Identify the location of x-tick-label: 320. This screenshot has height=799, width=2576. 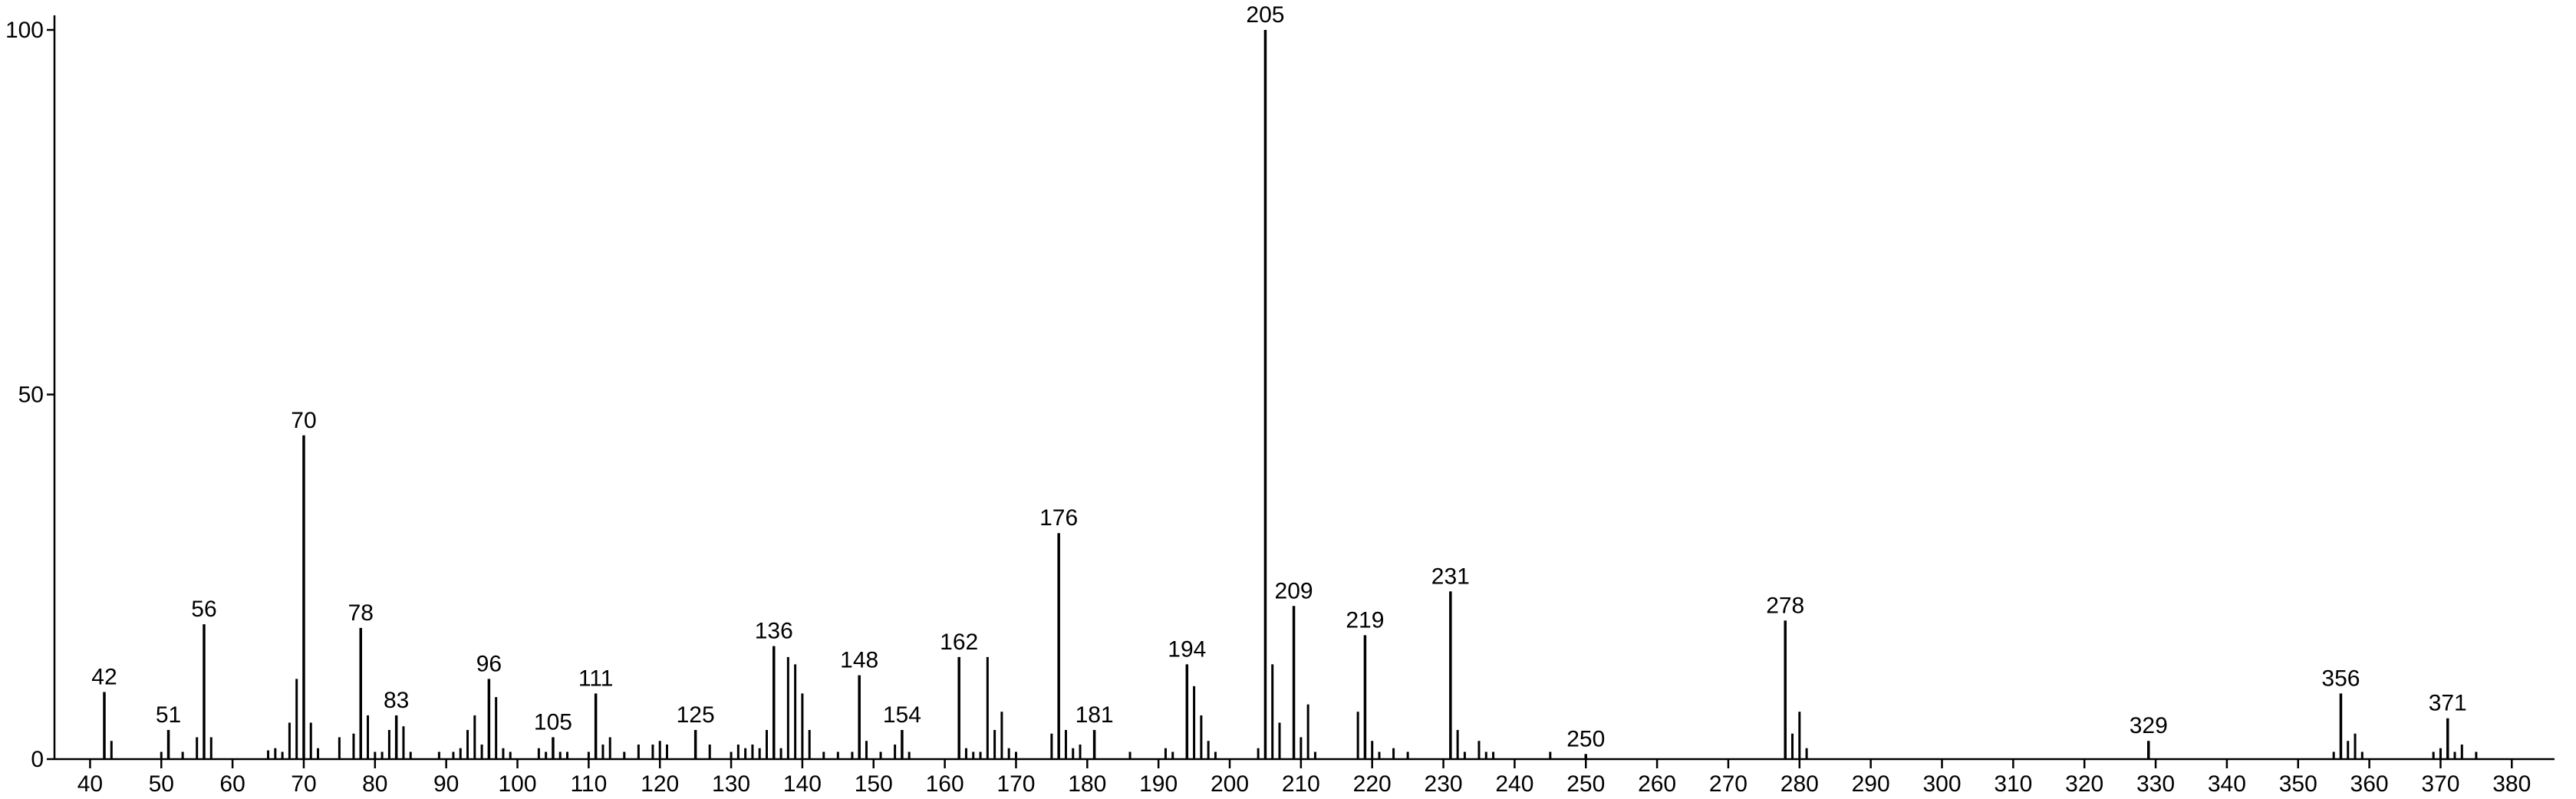
(2084, 784).